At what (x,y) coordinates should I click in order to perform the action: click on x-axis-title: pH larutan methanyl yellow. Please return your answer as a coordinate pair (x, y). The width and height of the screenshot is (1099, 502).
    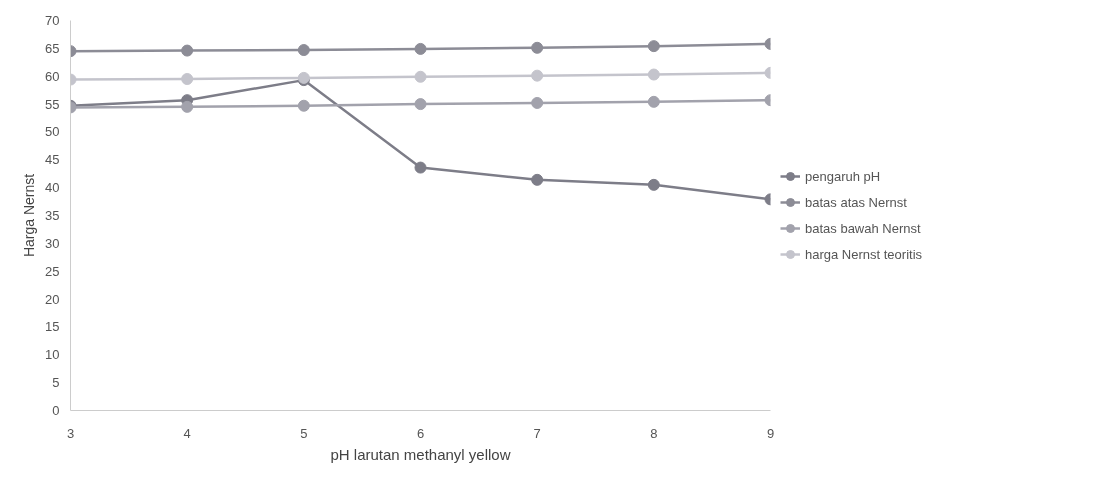
    Looking at the image, I should click on (420, 454).